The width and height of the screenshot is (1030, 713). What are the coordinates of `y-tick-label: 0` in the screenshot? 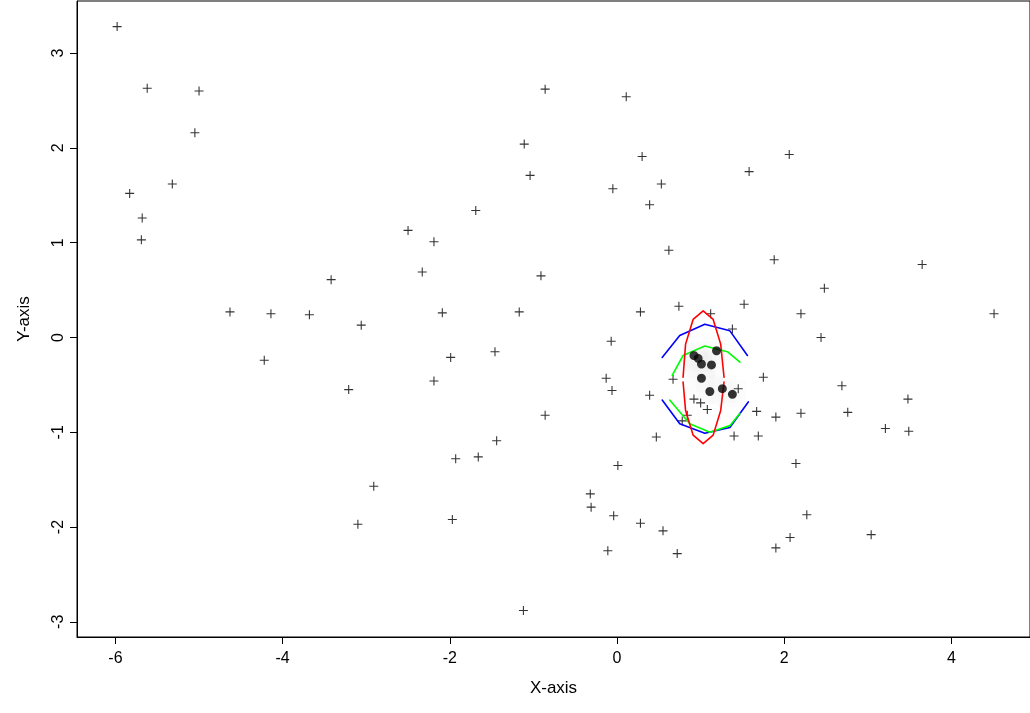 It's located at (57, 337).